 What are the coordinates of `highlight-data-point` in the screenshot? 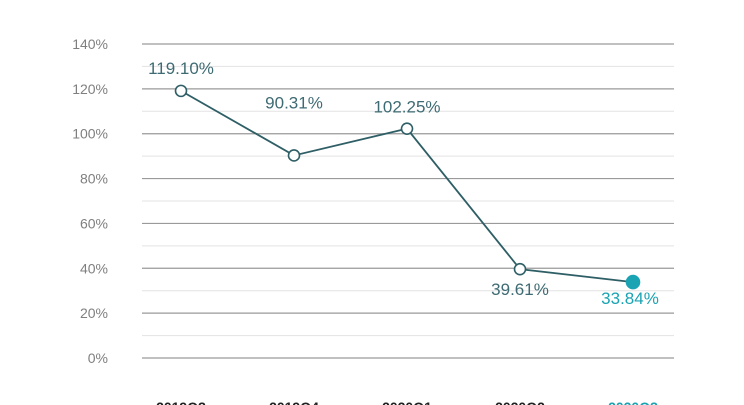 It's located at (633, 282).